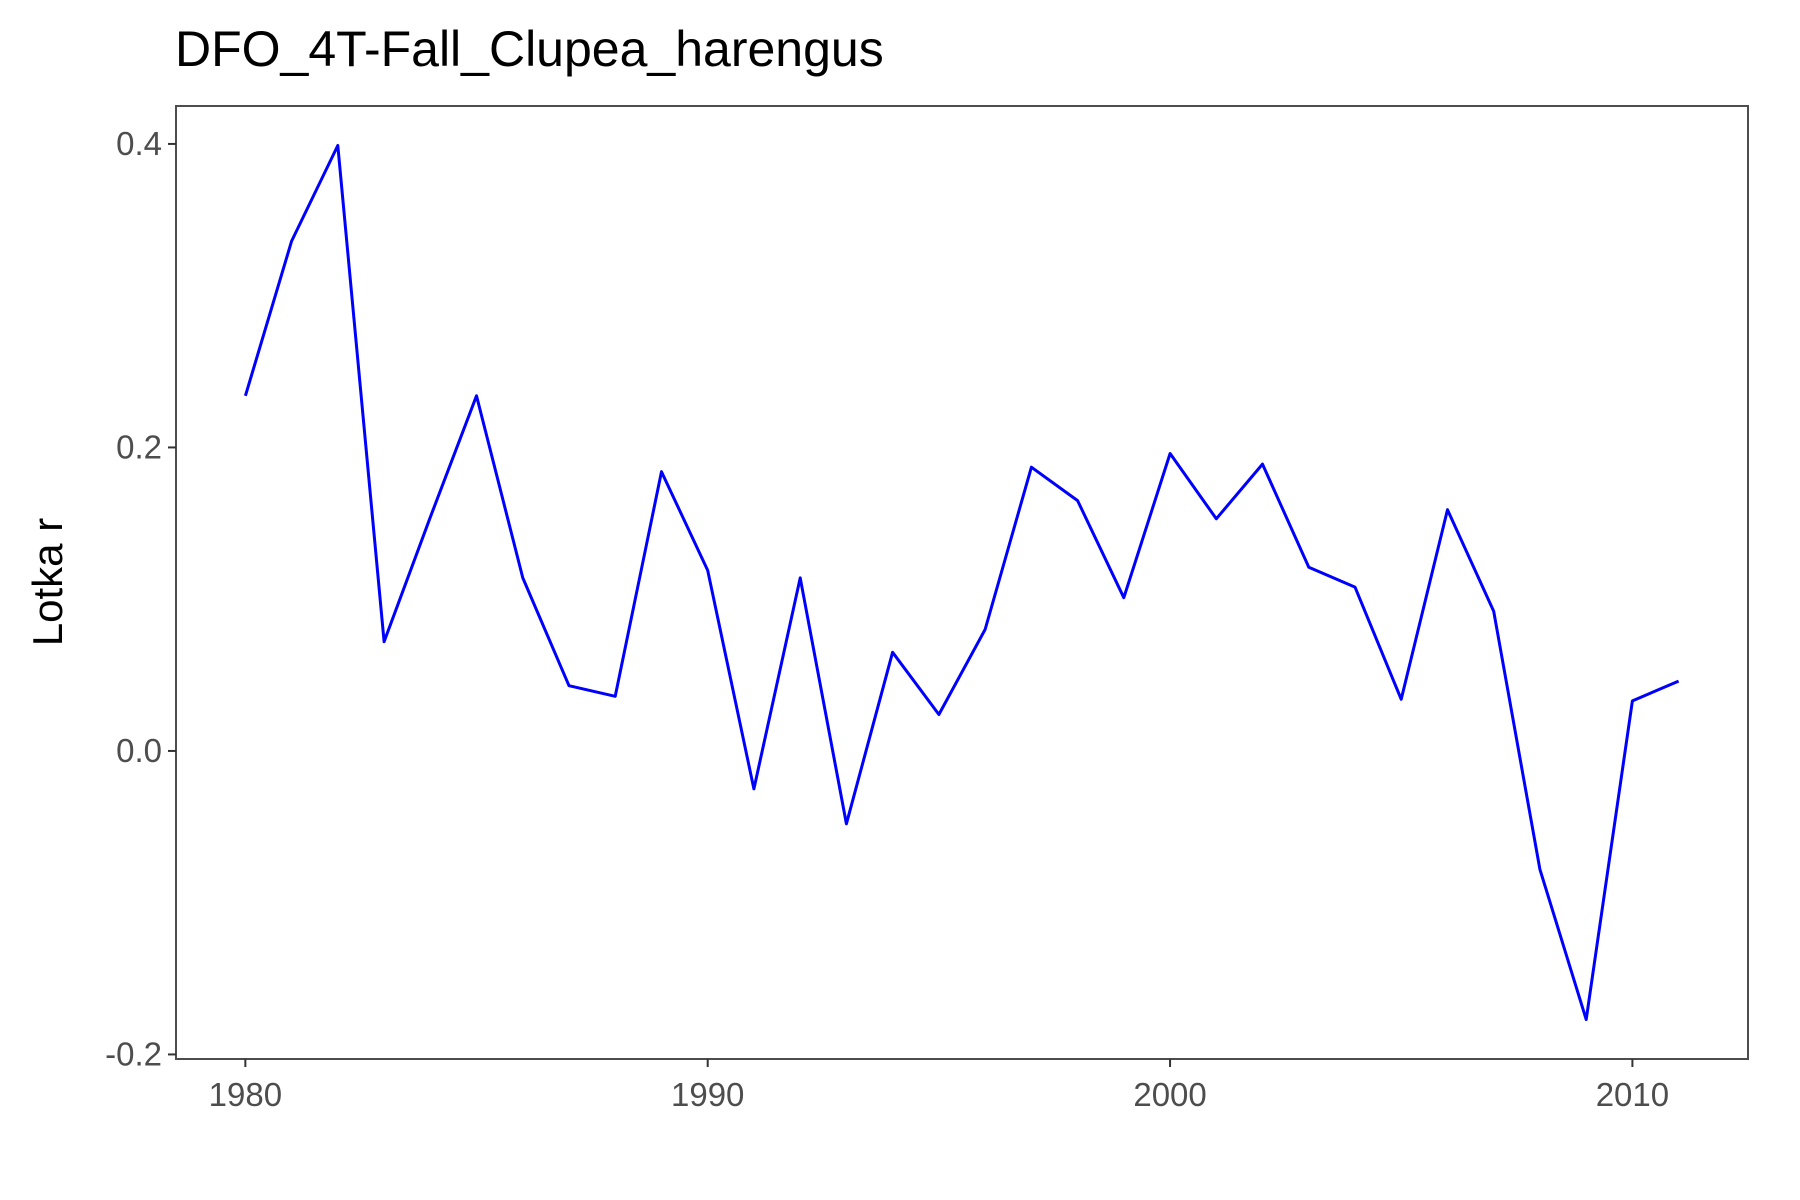  I want to click on x-tick-label: 2000, so click(1169, 1094).